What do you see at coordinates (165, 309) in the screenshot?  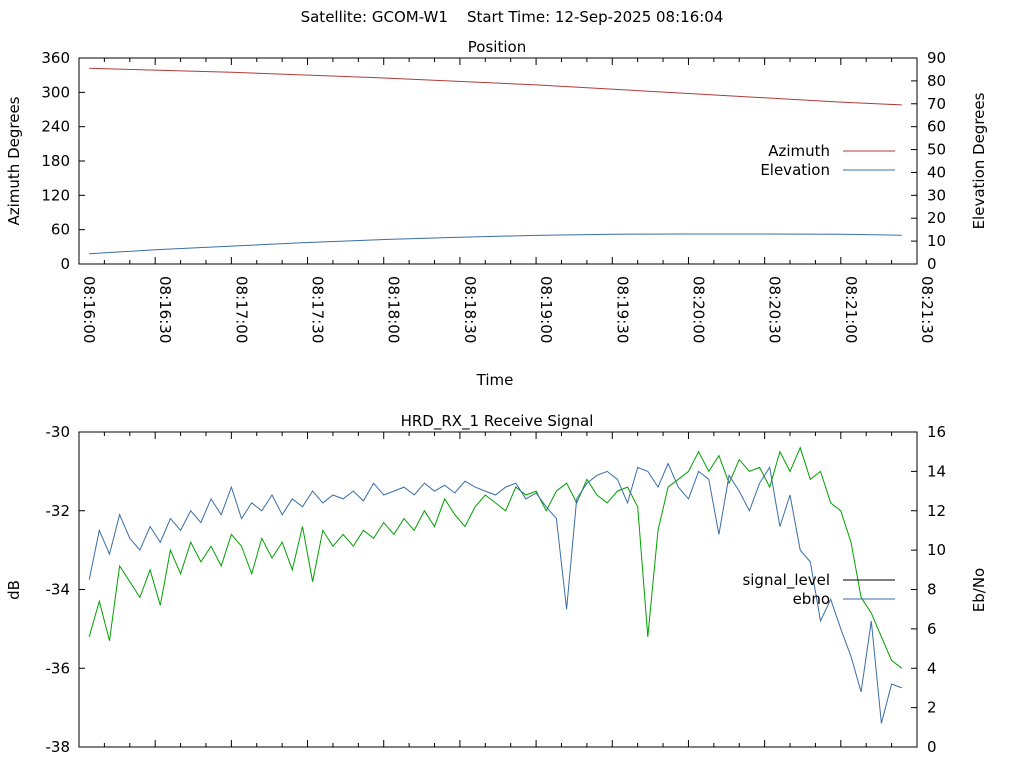 I see `position-xtick-label: 08:16:30` at bounding box center [165, 309].